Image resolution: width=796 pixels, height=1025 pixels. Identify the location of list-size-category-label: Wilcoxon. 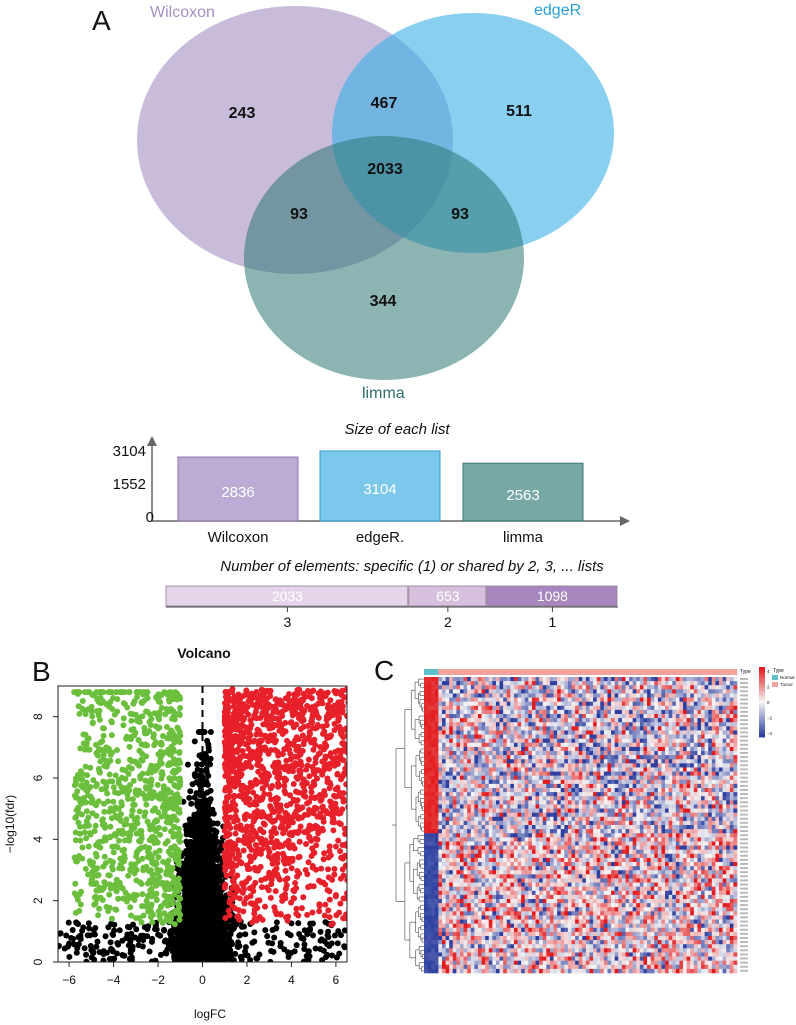
(238, 537).